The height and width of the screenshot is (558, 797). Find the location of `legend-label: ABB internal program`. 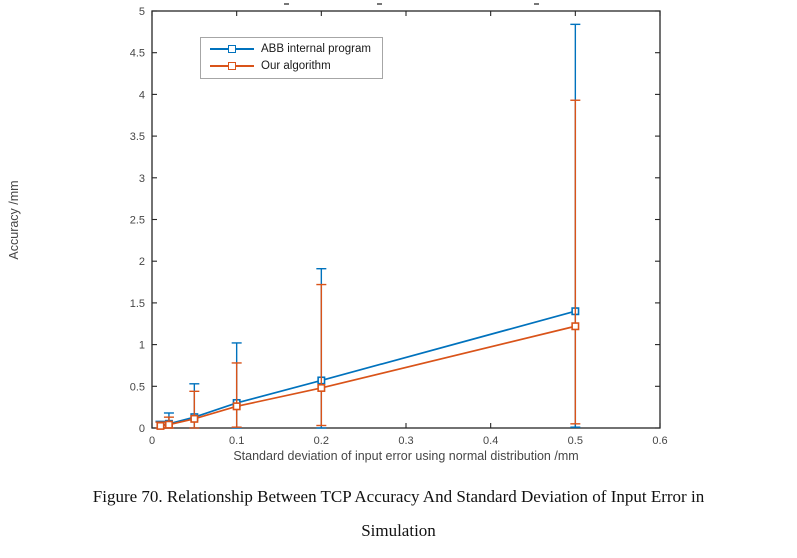

legend-label: ABB internal program is located at coordinates (316, 49).